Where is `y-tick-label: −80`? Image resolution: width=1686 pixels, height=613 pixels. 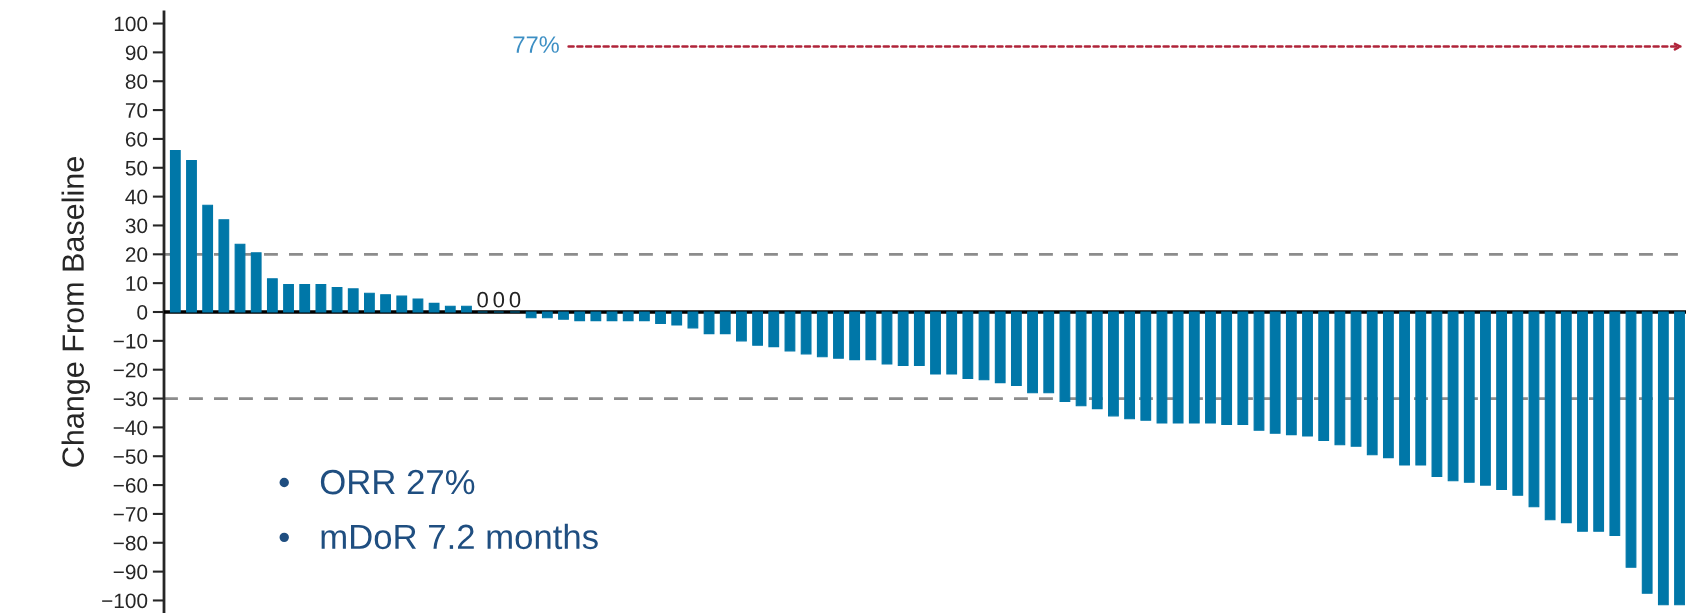
y-tick-label: −80 is located at coordinates (130, 543).